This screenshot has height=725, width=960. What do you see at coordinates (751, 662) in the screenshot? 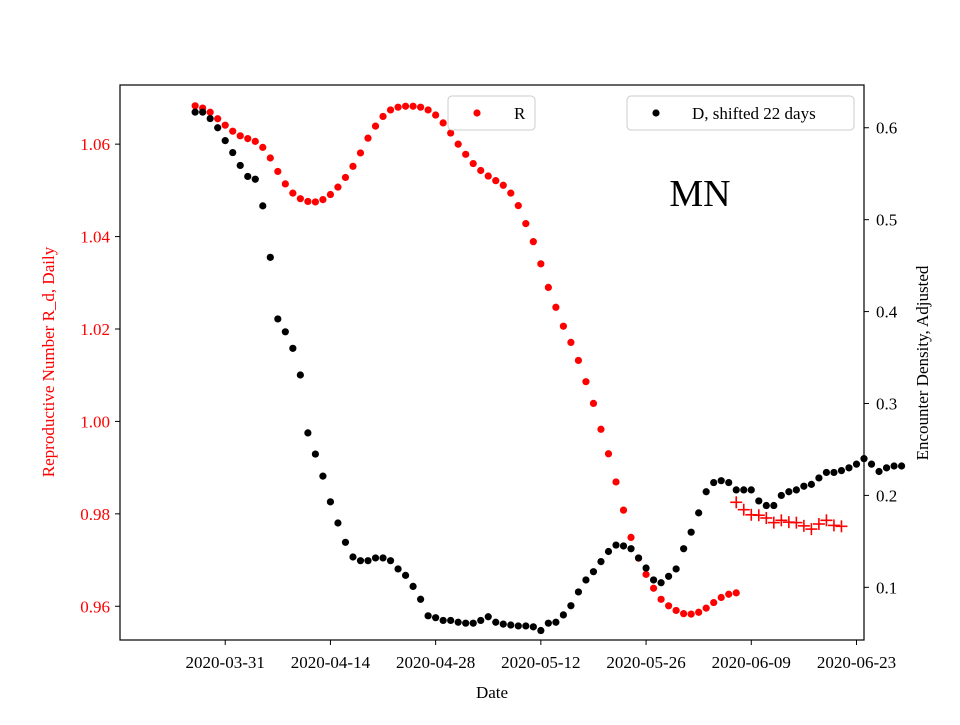
I see `x-tick-label: 2020-06-09` at bounding box center [751, 662].